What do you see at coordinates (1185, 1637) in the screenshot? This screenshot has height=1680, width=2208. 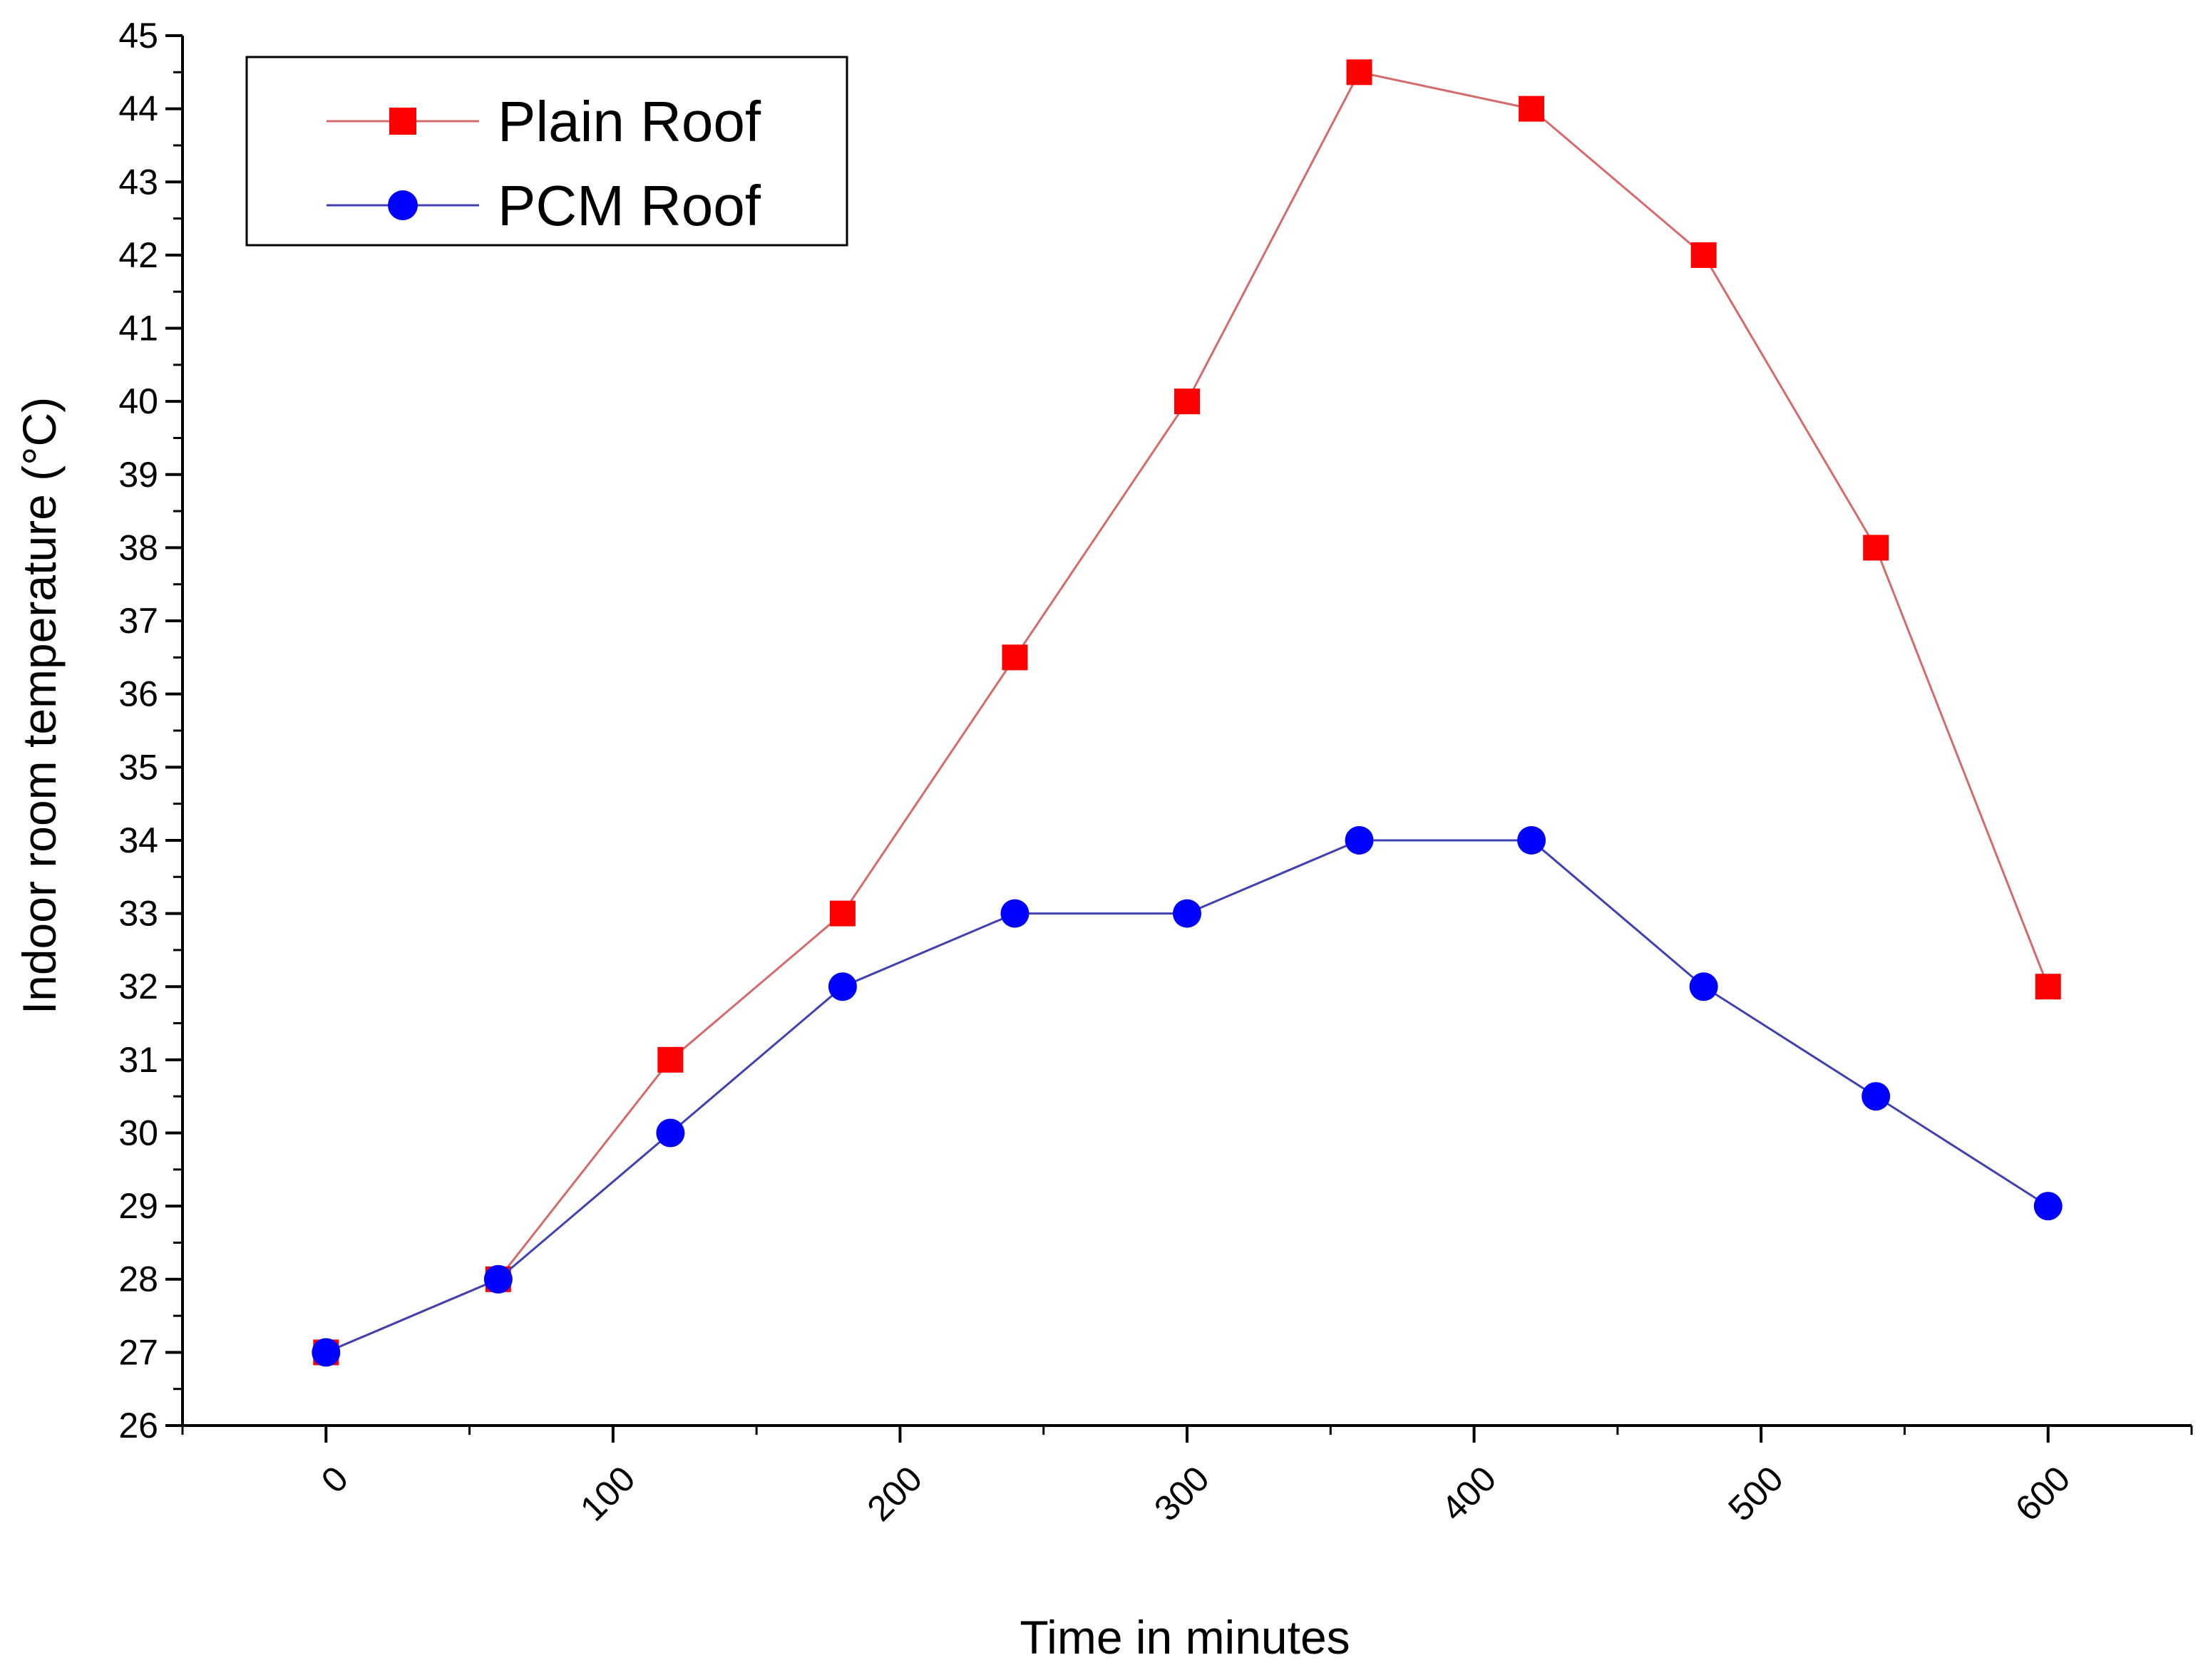 I see `x-axis-title: Time in minutes` at bounding box center [1185, 1637].